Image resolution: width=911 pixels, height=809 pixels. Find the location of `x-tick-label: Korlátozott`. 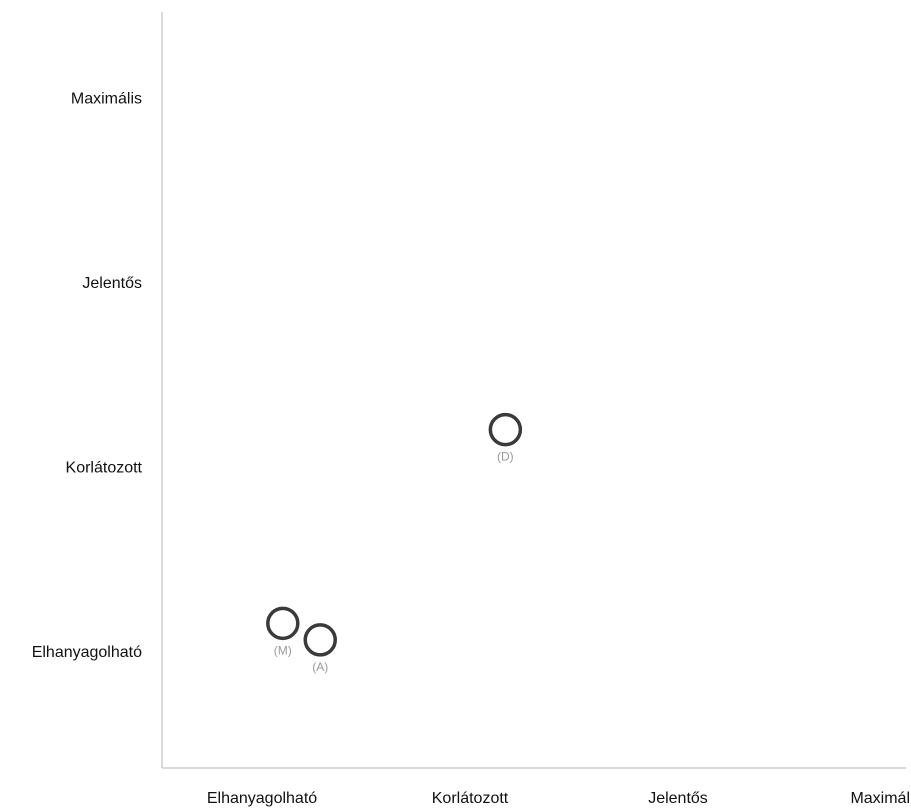

x-tick-label: Korlátozott is located at coordinates (470, 798).